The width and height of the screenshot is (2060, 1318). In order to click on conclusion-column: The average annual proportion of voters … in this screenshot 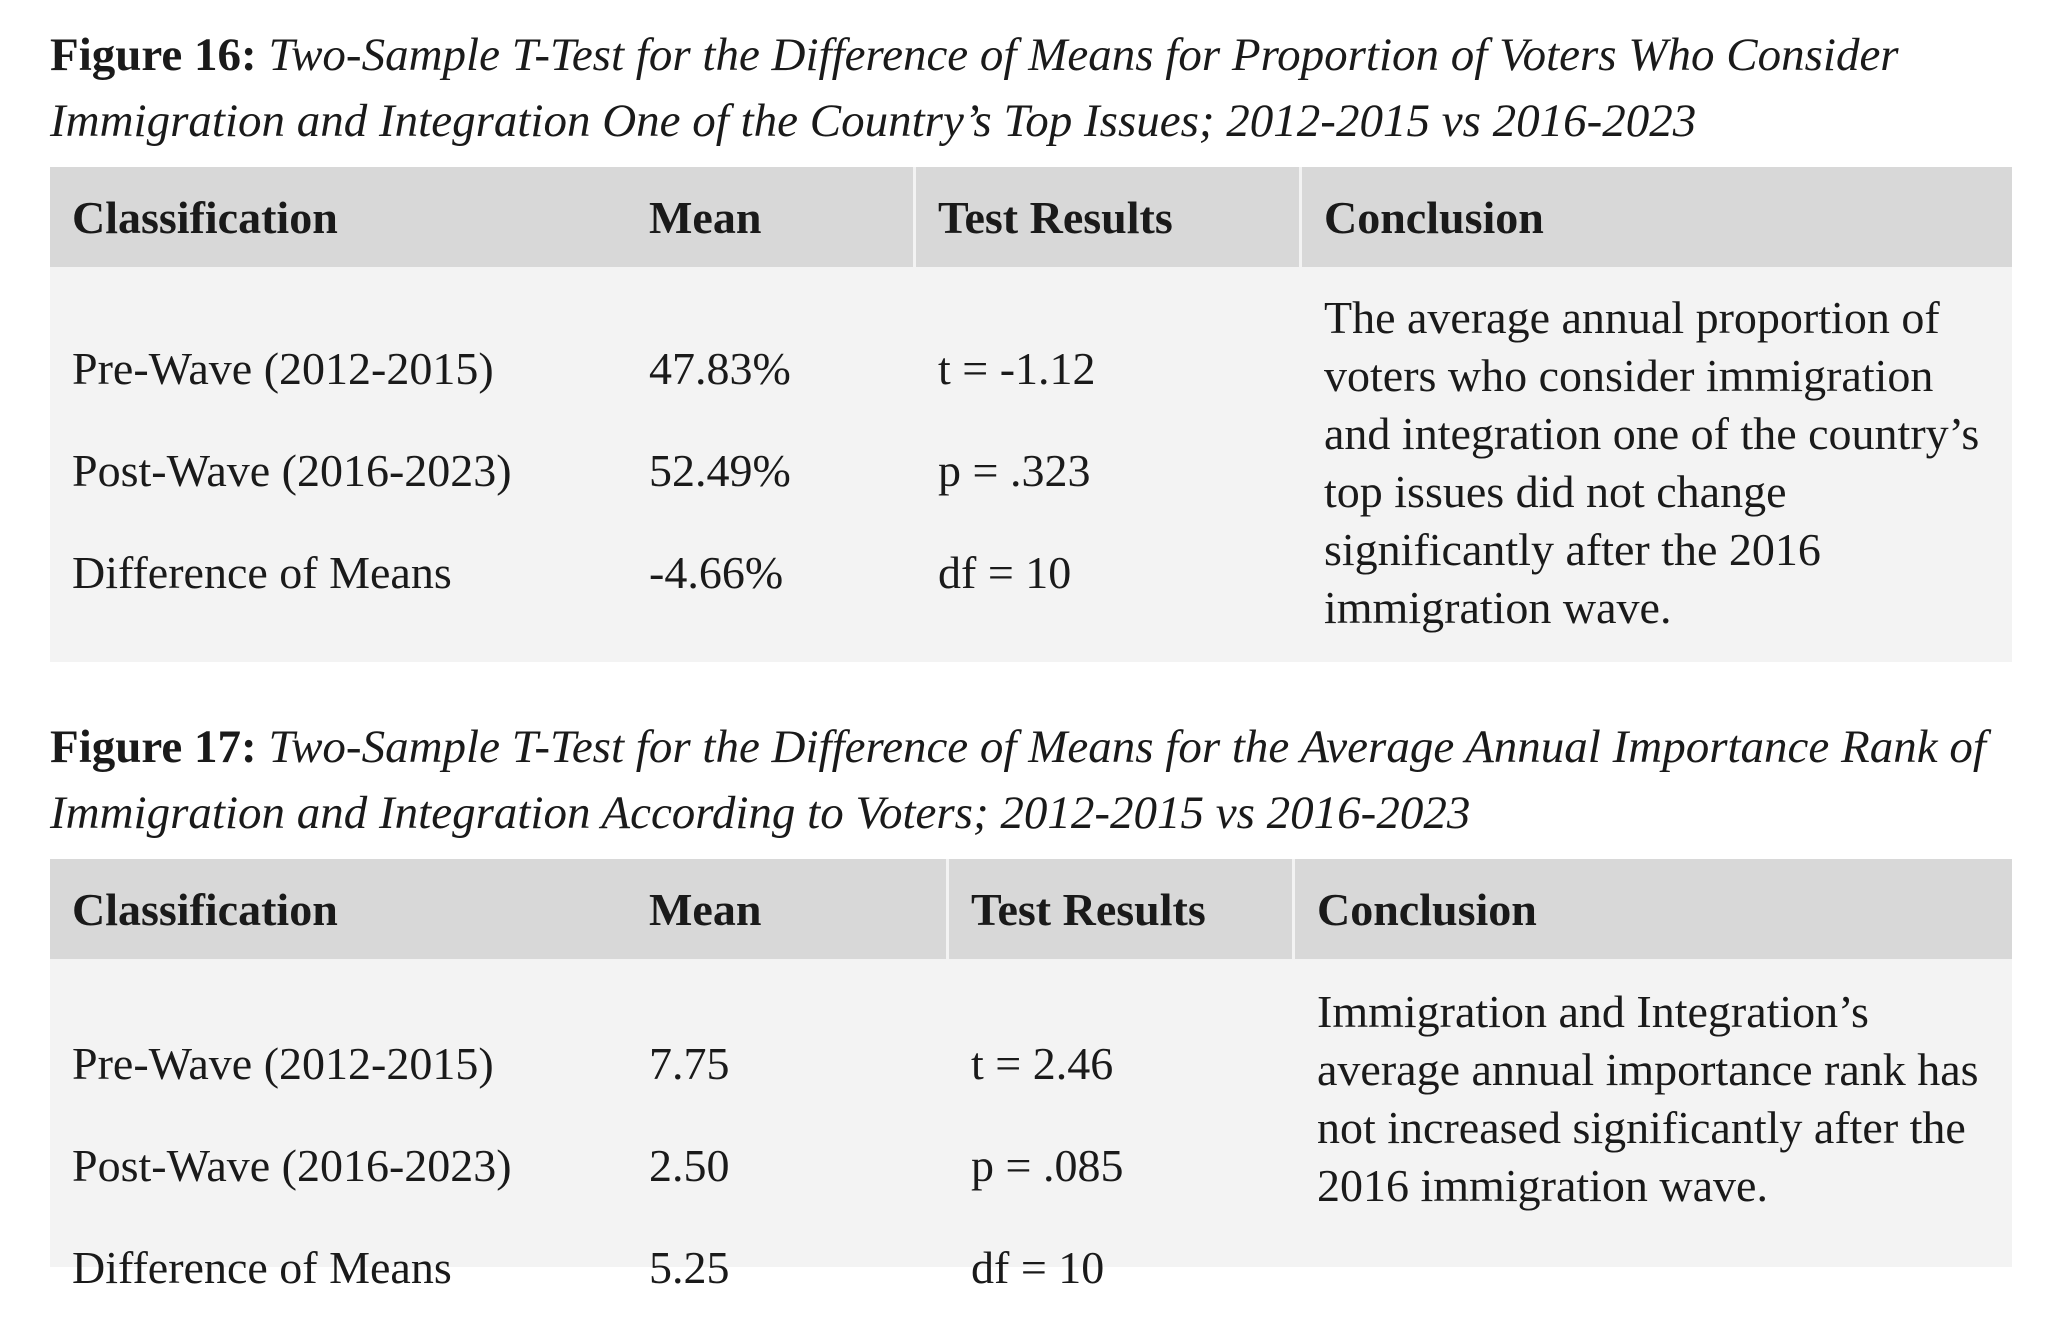, I will do `click(1655, 464)`.